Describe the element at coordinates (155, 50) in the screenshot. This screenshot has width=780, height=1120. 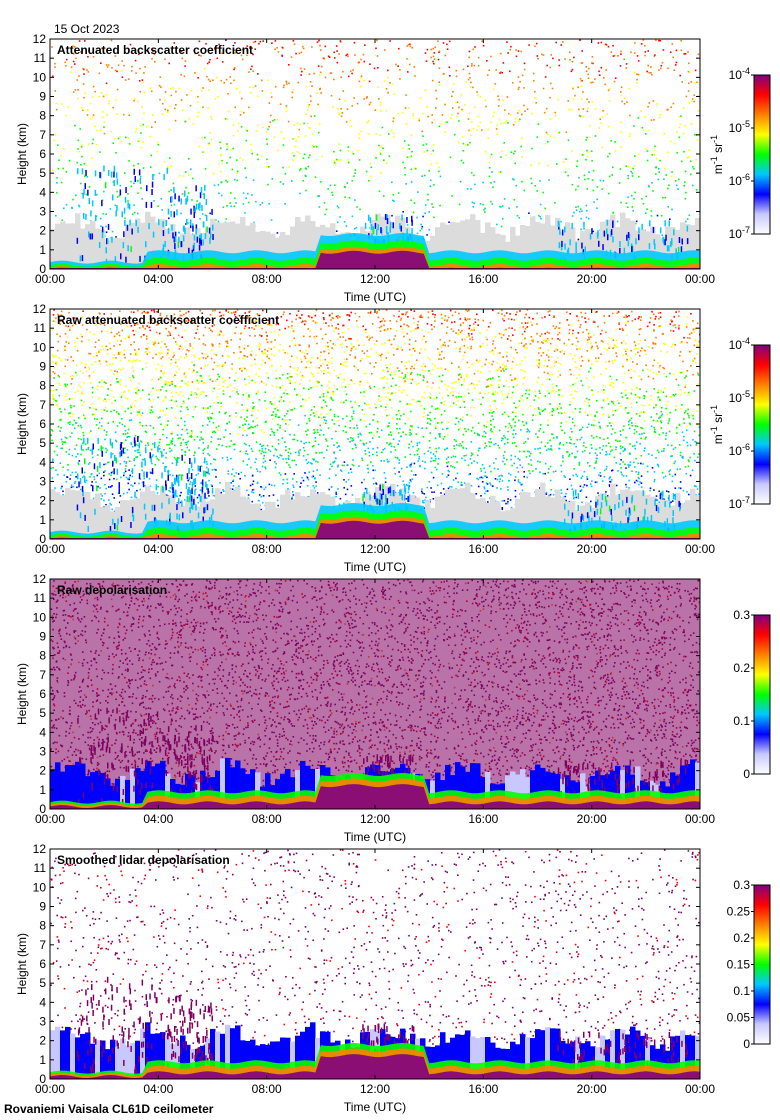
I see `panel-title: Attenuated backscatter coefficient` at that location.